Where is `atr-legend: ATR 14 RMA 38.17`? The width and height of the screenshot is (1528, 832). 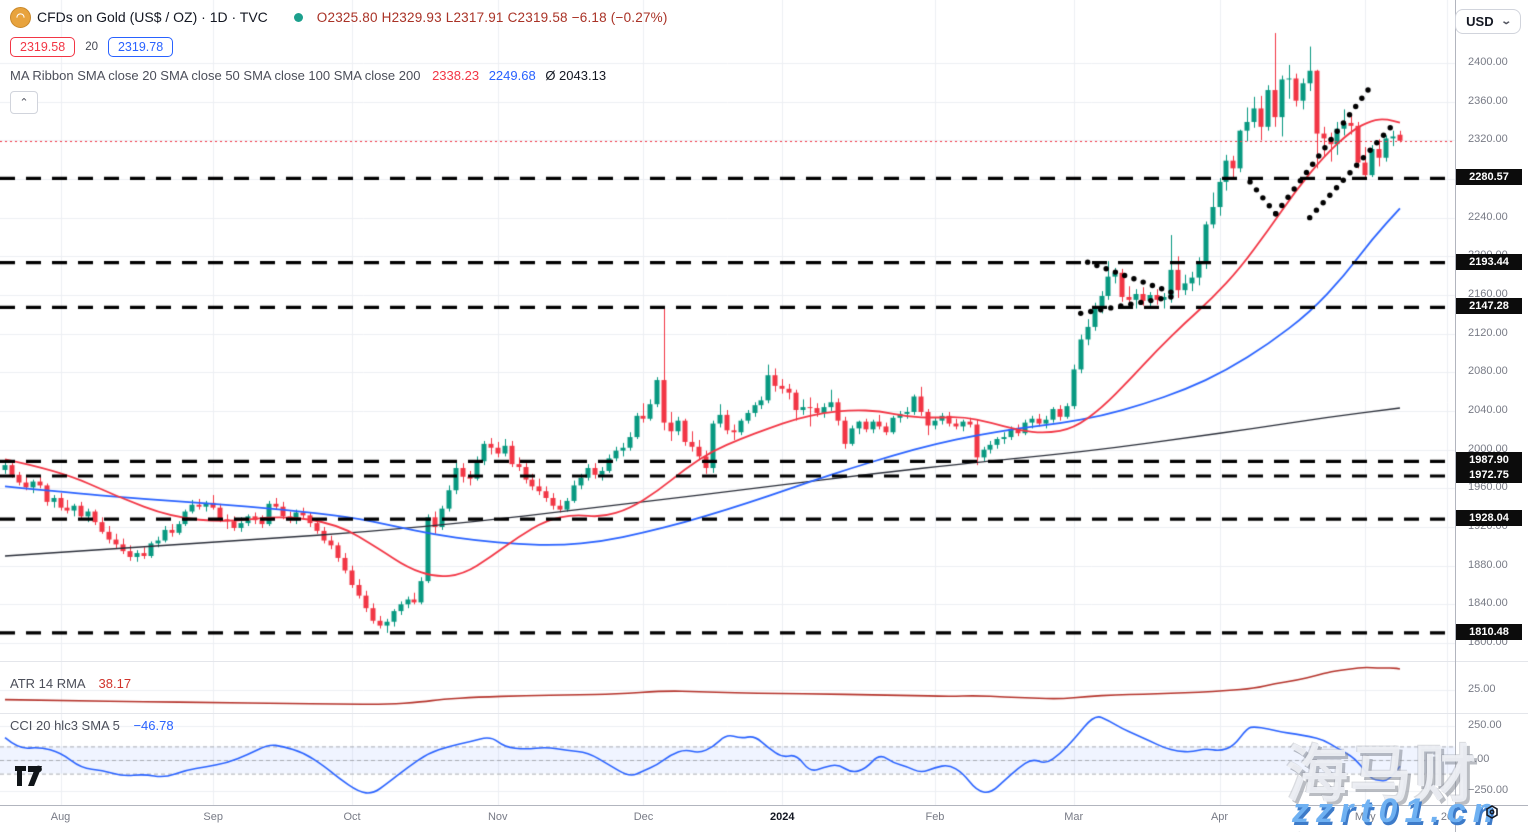
atr-legend: ATR 14 RMA 38.17 is located at coordinates (70, 683).